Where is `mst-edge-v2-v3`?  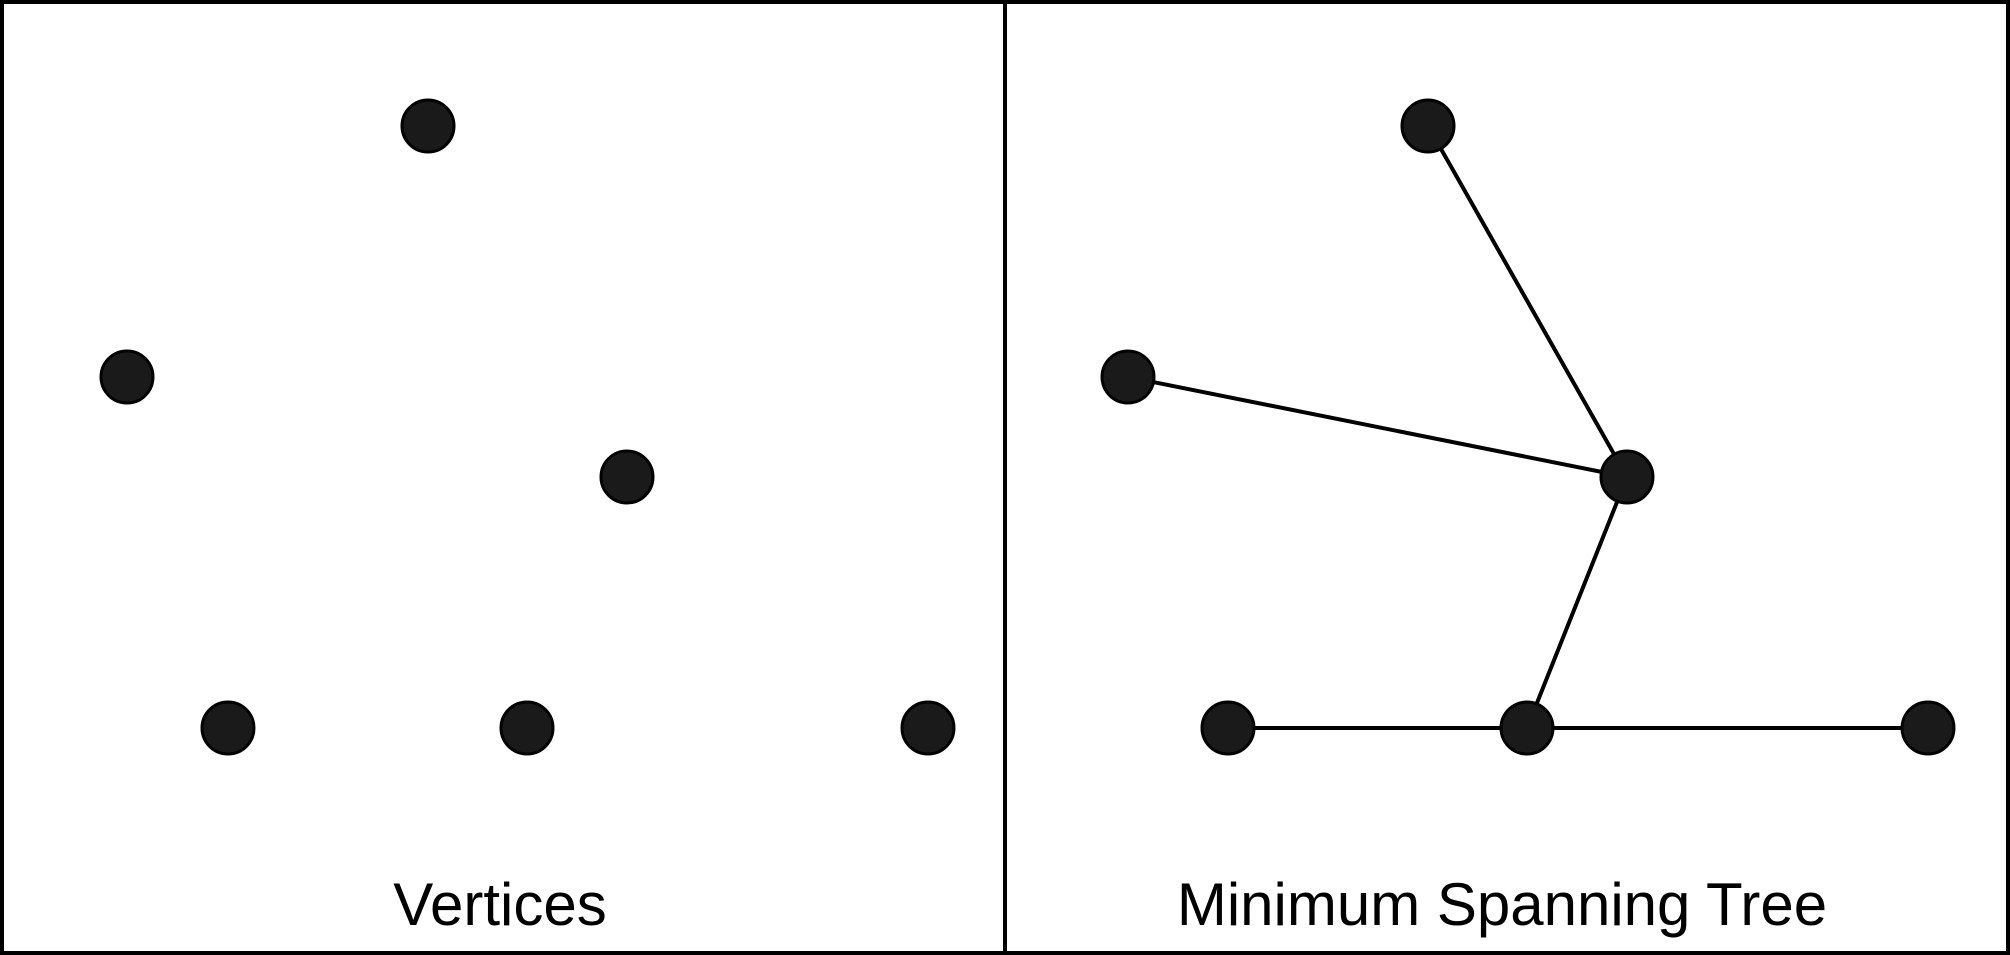
mst-edge-v2-v3 is located at coordinates (1377, 427).